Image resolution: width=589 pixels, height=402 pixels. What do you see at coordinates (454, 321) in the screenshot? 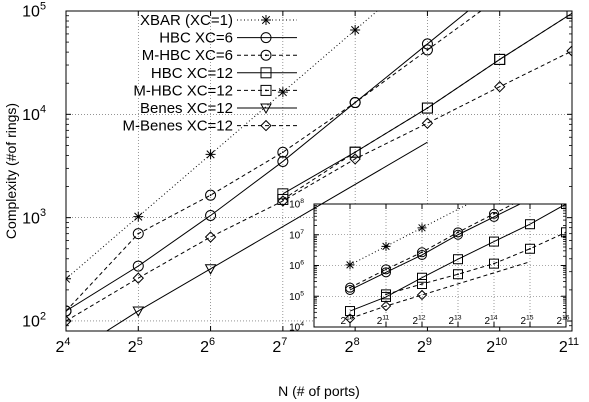
I see `x-tick-label: 213` at bounding box center [454, 321].